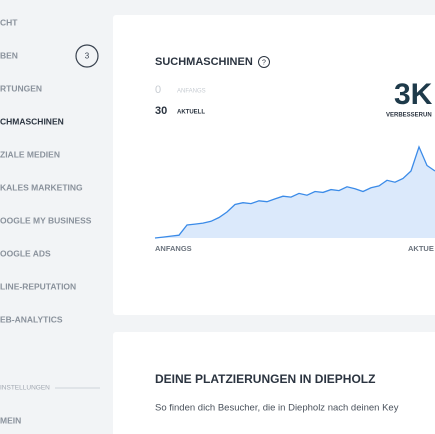 This screenshot has width=435, height=434. Describe the element at coordinates (31, 319) in the screenshot. I see `nav-item: EB-ANALYTICS` at that location.